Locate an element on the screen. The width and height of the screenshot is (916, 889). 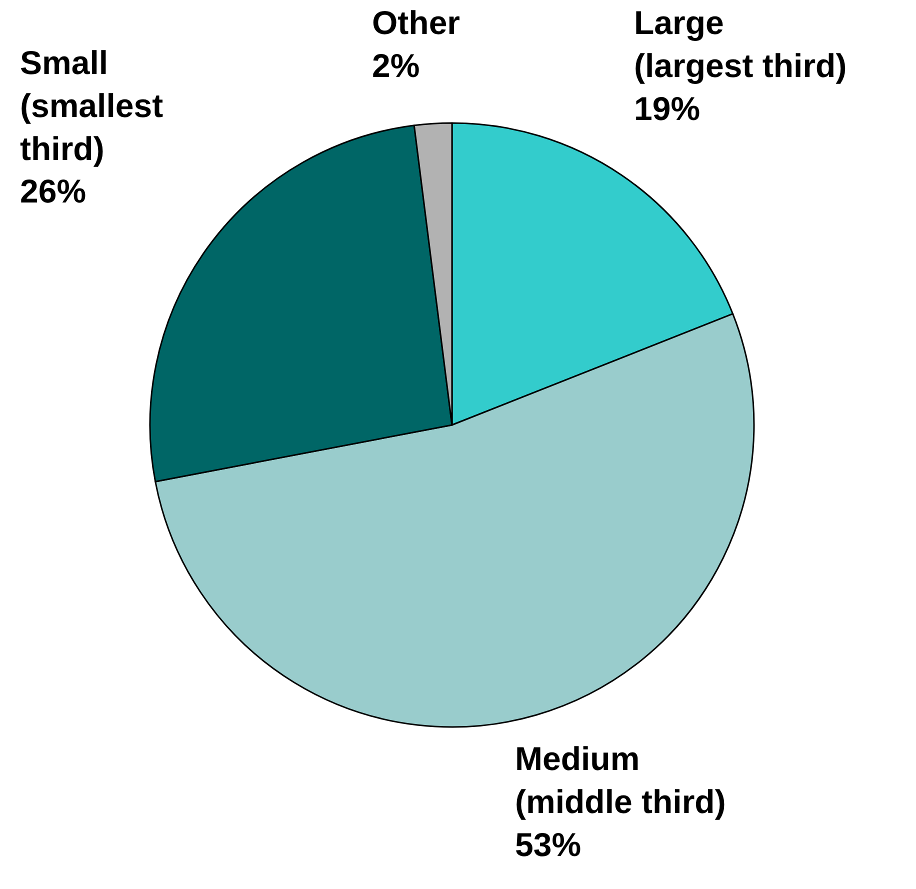
data-label: 53% is located at coordinates (548, 844).